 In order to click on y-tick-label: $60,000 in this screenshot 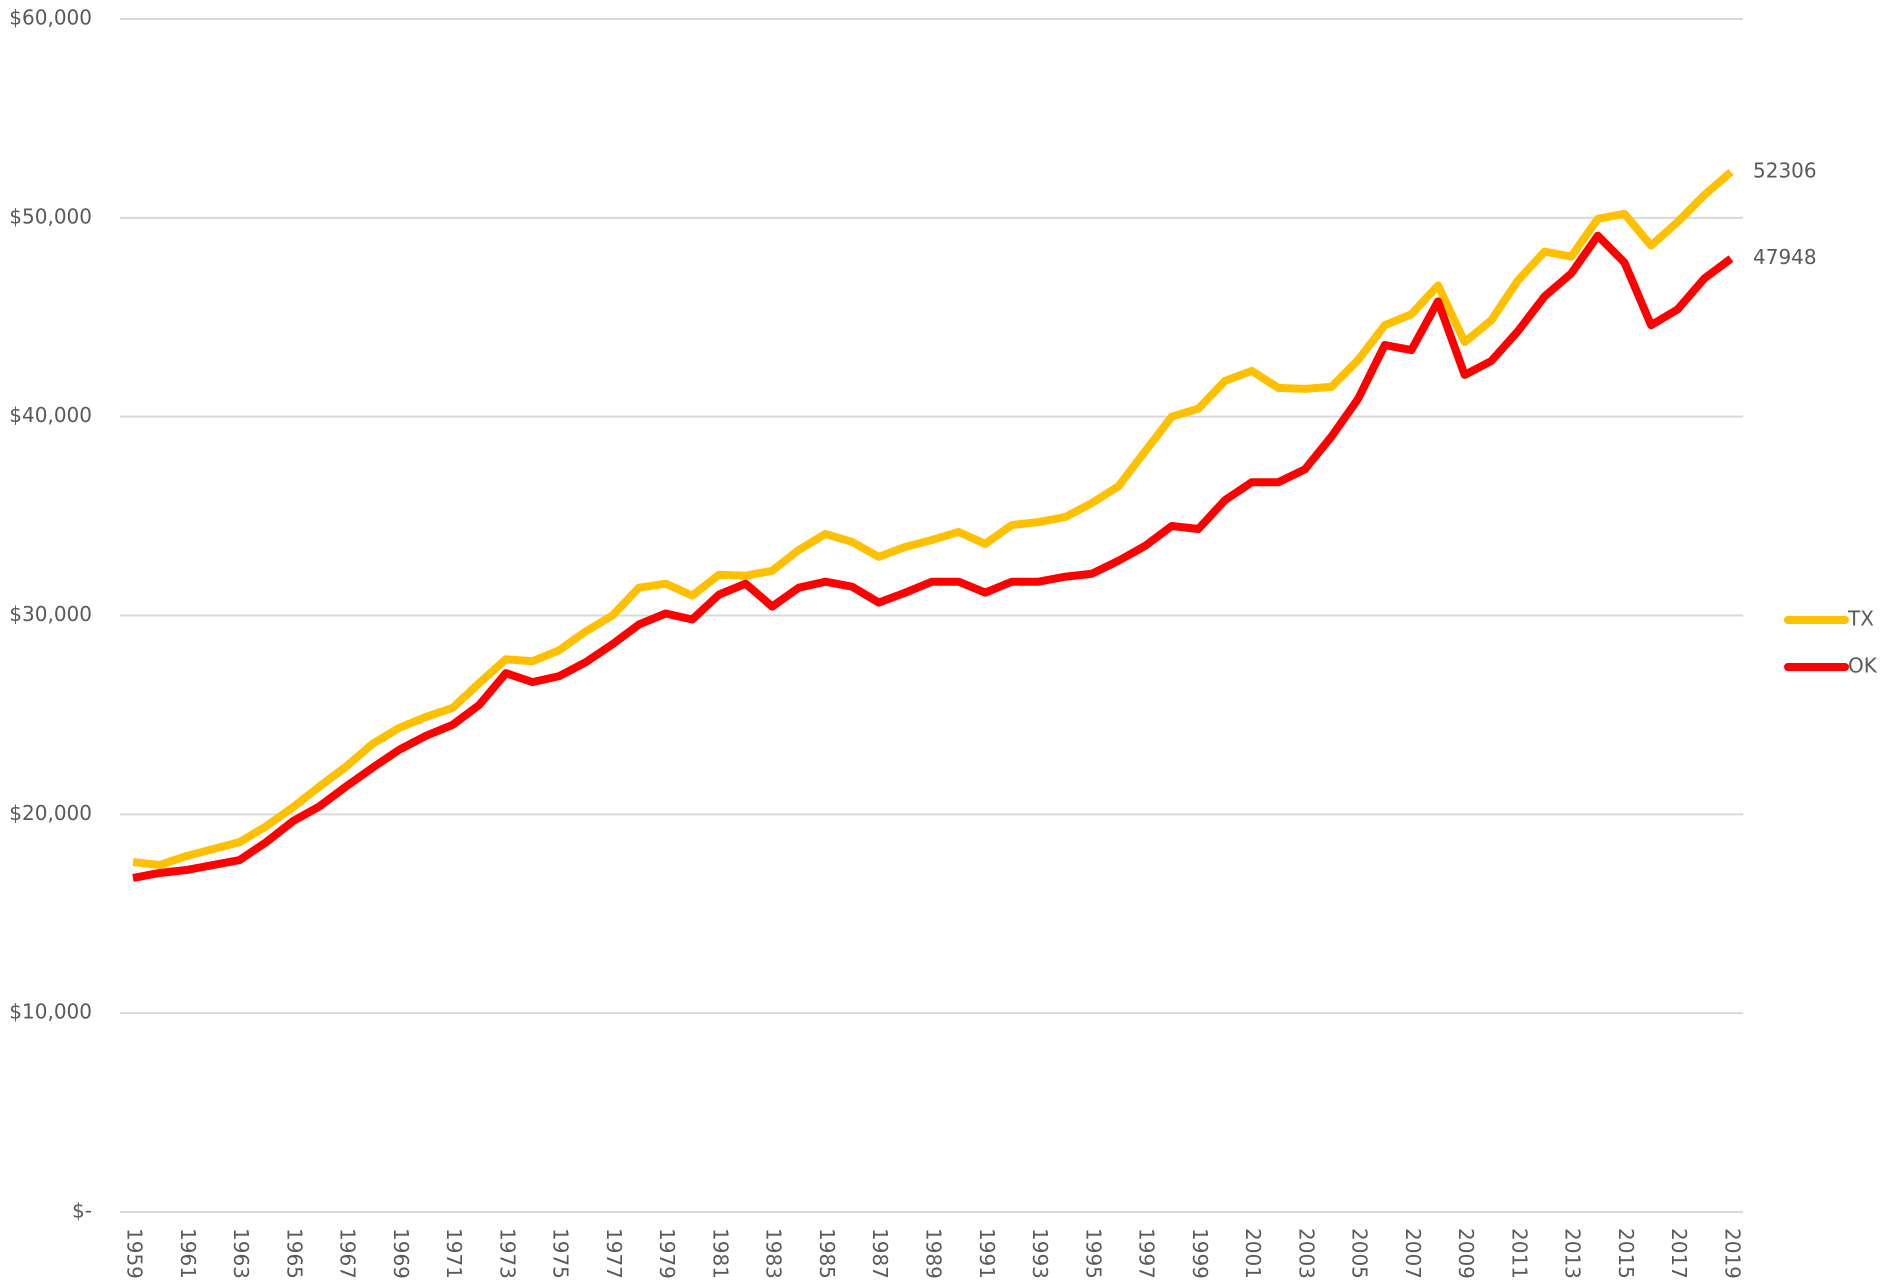, I will do `click(50, 18)`.